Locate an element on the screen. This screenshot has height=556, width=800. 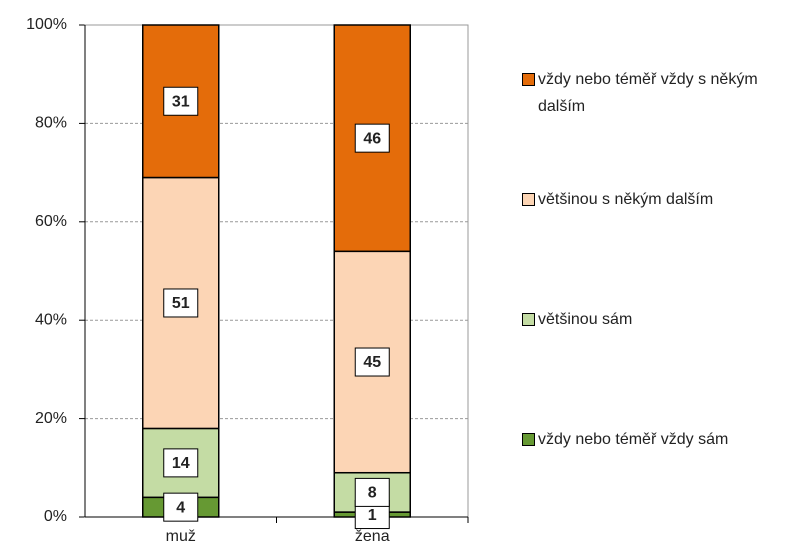
data-label-group: 14 is located at coordinates (181, 463).